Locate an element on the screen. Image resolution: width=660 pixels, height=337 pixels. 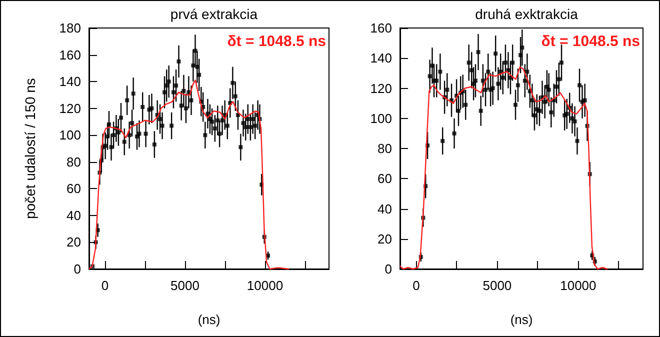
y-axis-title: počet udalostí / 150 ns is located at coordinates (30, 148).